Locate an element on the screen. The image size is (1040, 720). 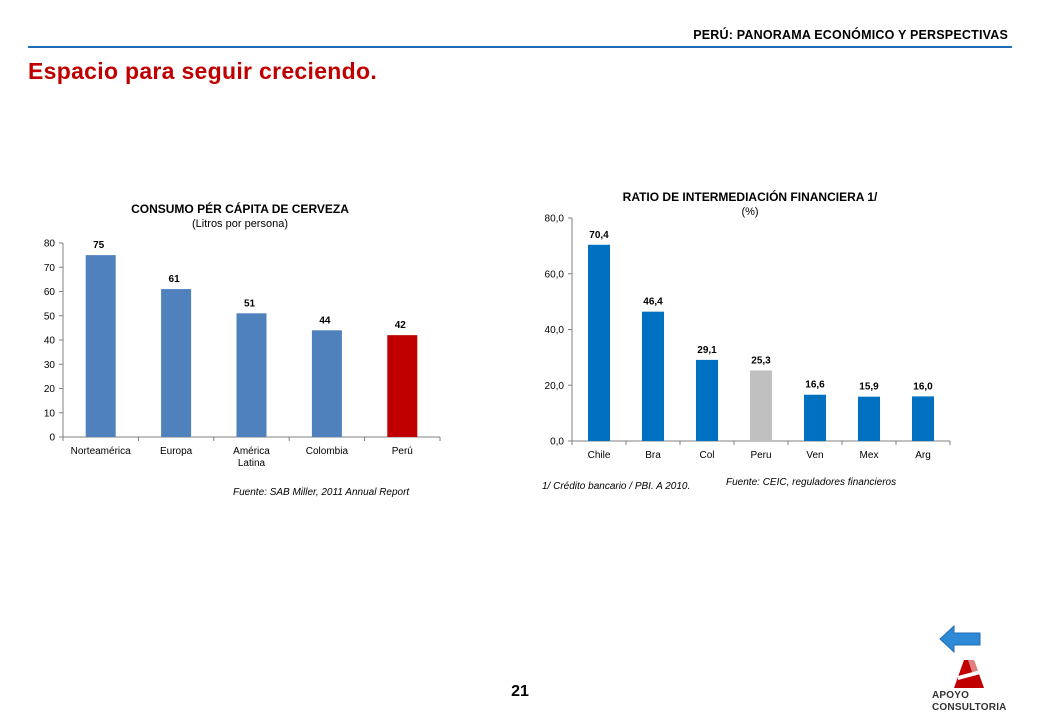
left-chart-source: Fuente: SAB Miller, 2011 Annual Report is located at coordinates (321, 492).